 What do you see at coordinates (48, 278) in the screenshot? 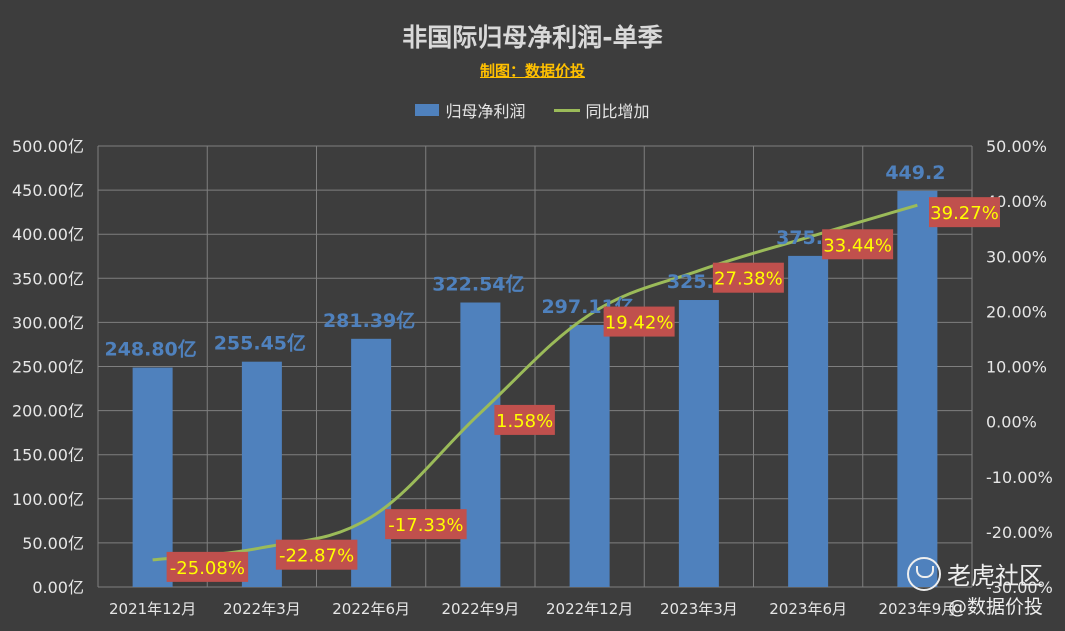
I see `y-left-tick-label: 350.00亿` at bounding box center [48, 278].